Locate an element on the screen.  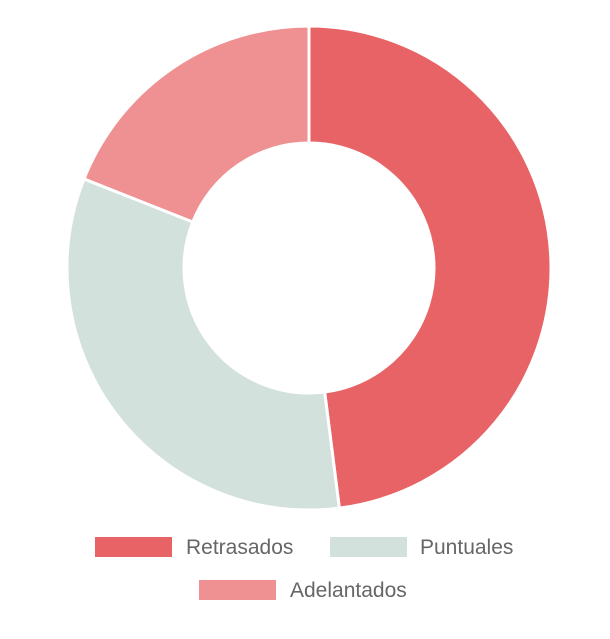
legend-label-puntuales: Puntuales is located at coordinates (466, 547).